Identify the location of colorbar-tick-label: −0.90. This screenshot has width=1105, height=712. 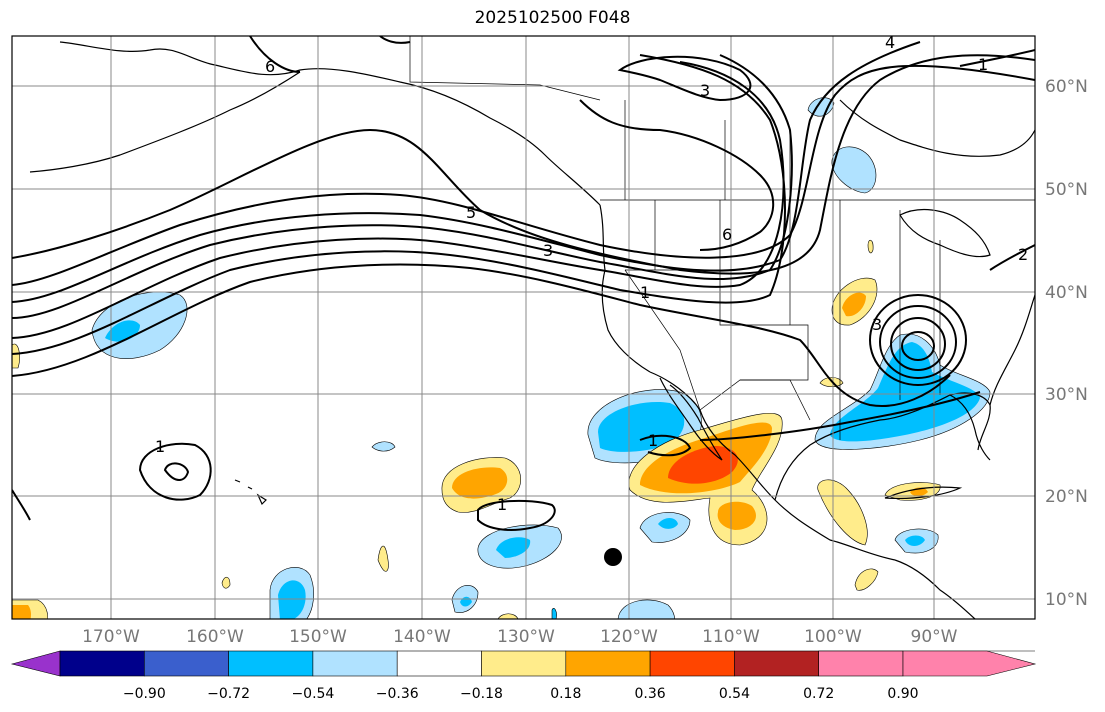
(144, 694).